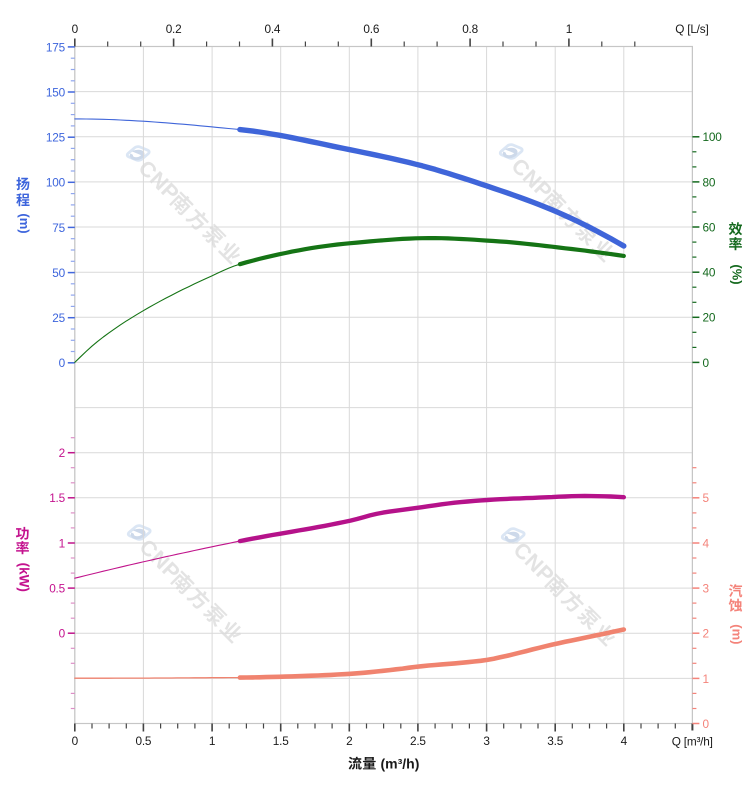 The width and height of the screenshot is (752, 802). What do you see at coordinates (709, 318) in the screenshot?
I see `svg-text: 20` at bounding box center [709, 318].